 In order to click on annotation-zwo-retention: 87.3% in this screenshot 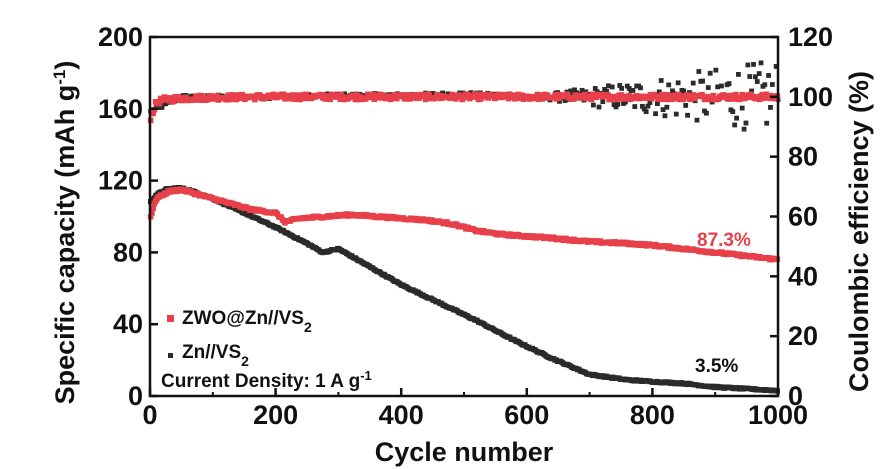, I will do `click(724, 240)`.